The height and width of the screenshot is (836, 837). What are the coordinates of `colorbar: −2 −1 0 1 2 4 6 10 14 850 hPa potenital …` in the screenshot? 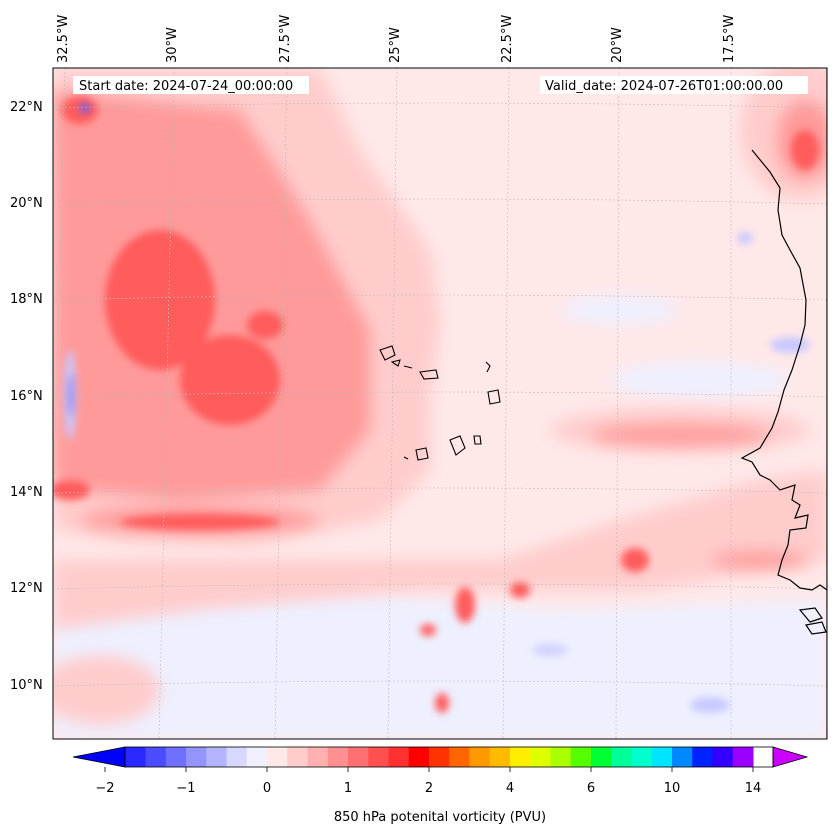 It's located at (440, 785).